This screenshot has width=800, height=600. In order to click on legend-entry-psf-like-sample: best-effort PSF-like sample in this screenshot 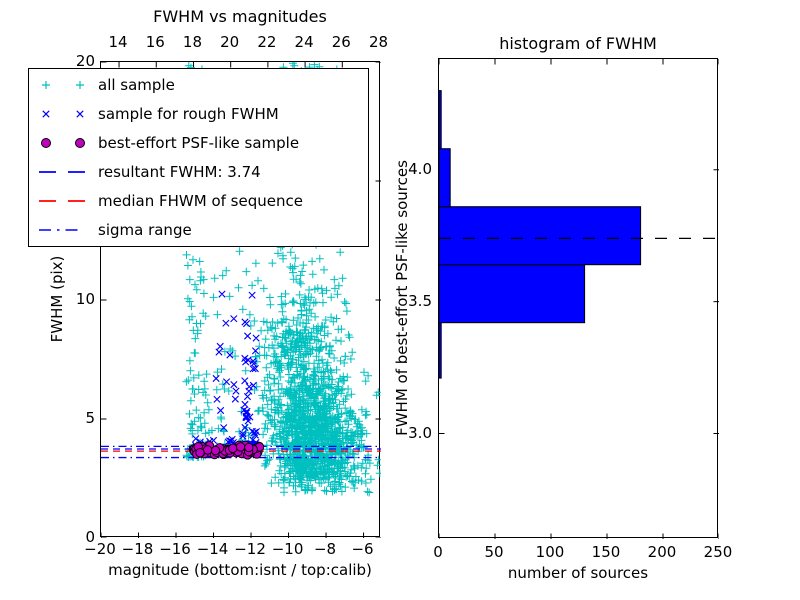, I will do `click(198, 142)`.